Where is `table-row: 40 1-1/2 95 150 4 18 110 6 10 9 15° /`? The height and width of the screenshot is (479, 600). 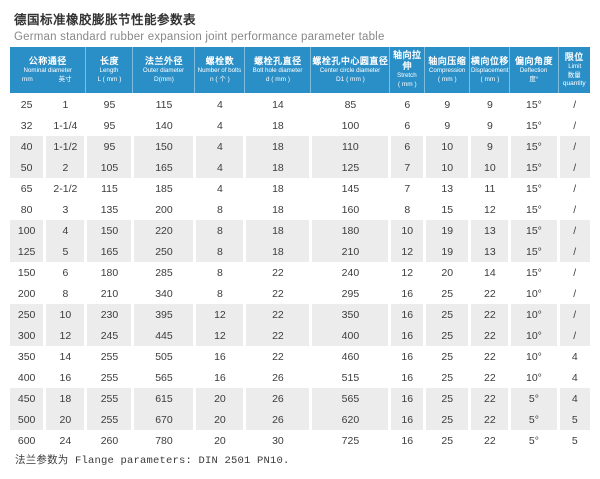 table-row: 40 1-1/2 95 150 4 18 110 6 10 9 15° / is located at coordinates (300, 146).